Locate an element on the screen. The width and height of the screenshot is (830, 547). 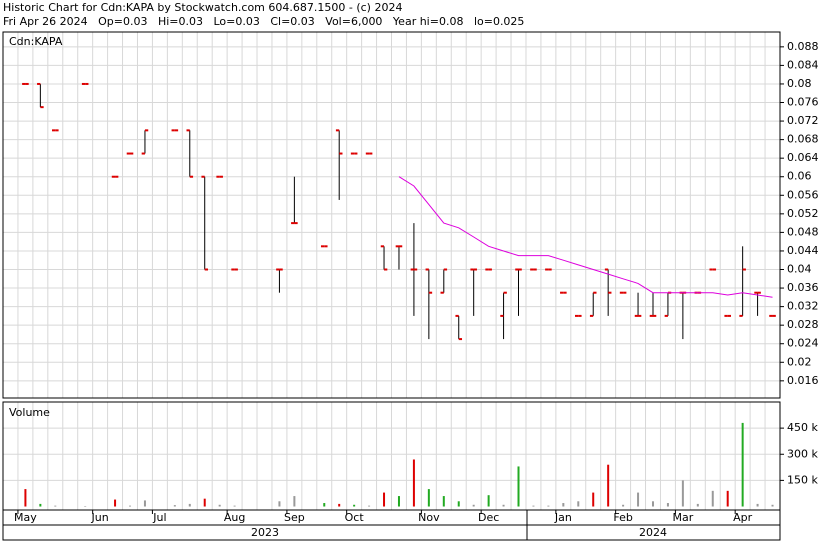
y-tick-label: 0.072 is located at coordinates (803, 120).